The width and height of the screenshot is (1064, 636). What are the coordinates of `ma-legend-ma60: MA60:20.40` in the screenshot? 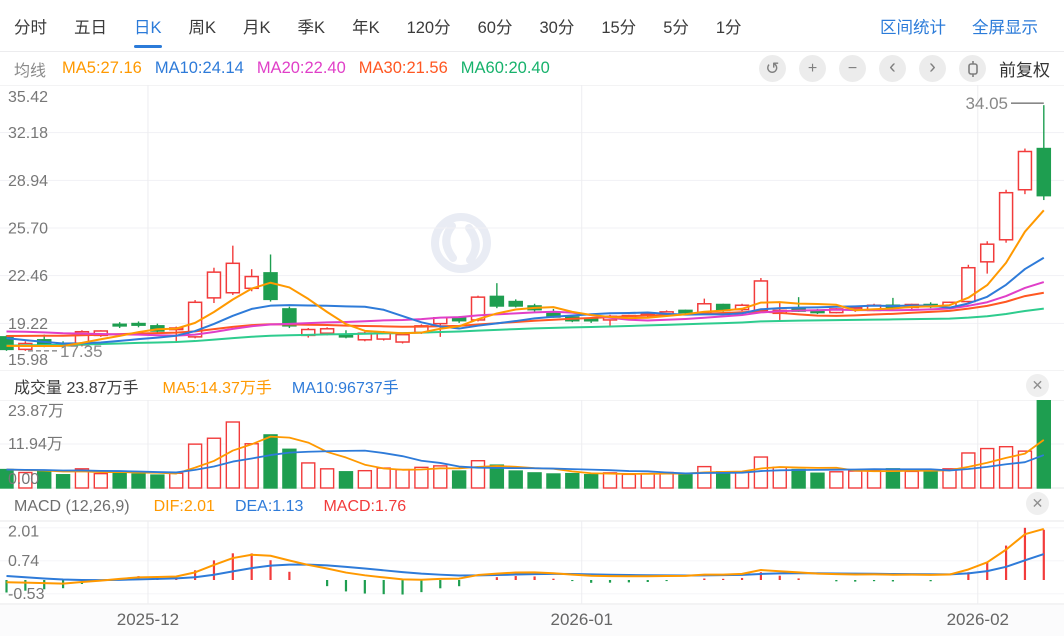 It's located at (505, 68).